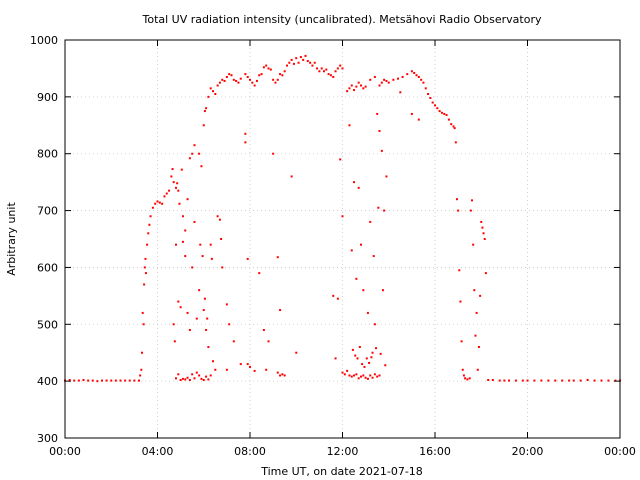 Image resolution: width=640 pixels, height=480 pixels. What do you see at coordinates (11, 239) in the screenshot?
I see `y-axis-title: Arbitrary unit` at bounding box center [11, 239].